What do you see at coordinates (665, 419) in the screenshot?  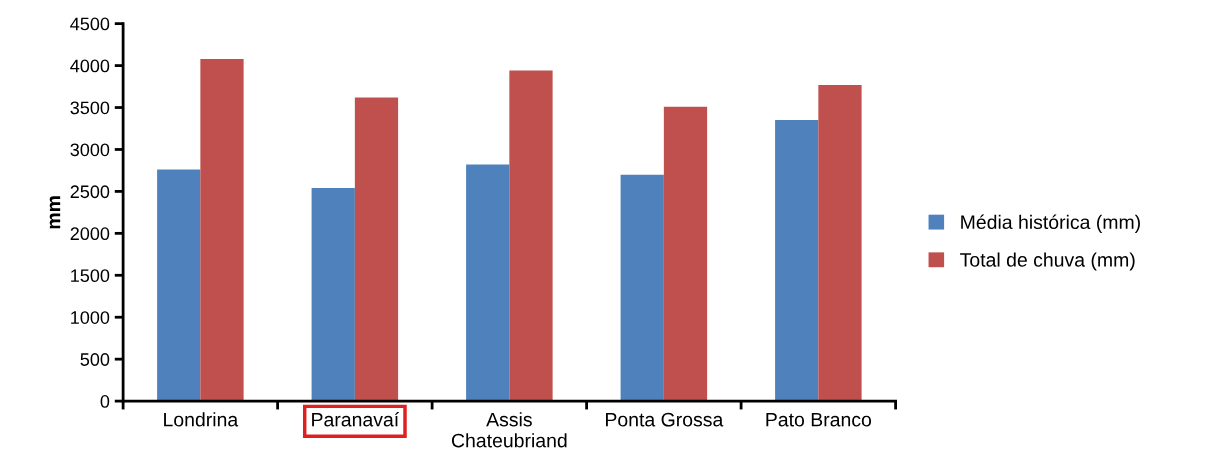 I see `x-tick-label: Ponta Grossa` at bounding box center [665, 419].